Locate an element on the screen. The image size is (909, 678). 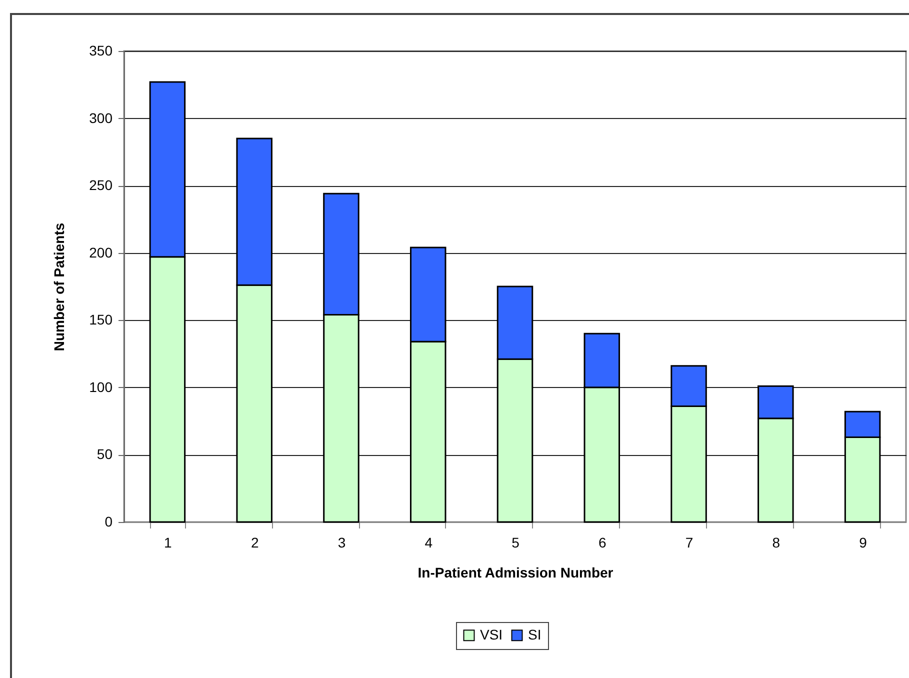
y-tick-label: 50 is located at coordinates (104, 454).